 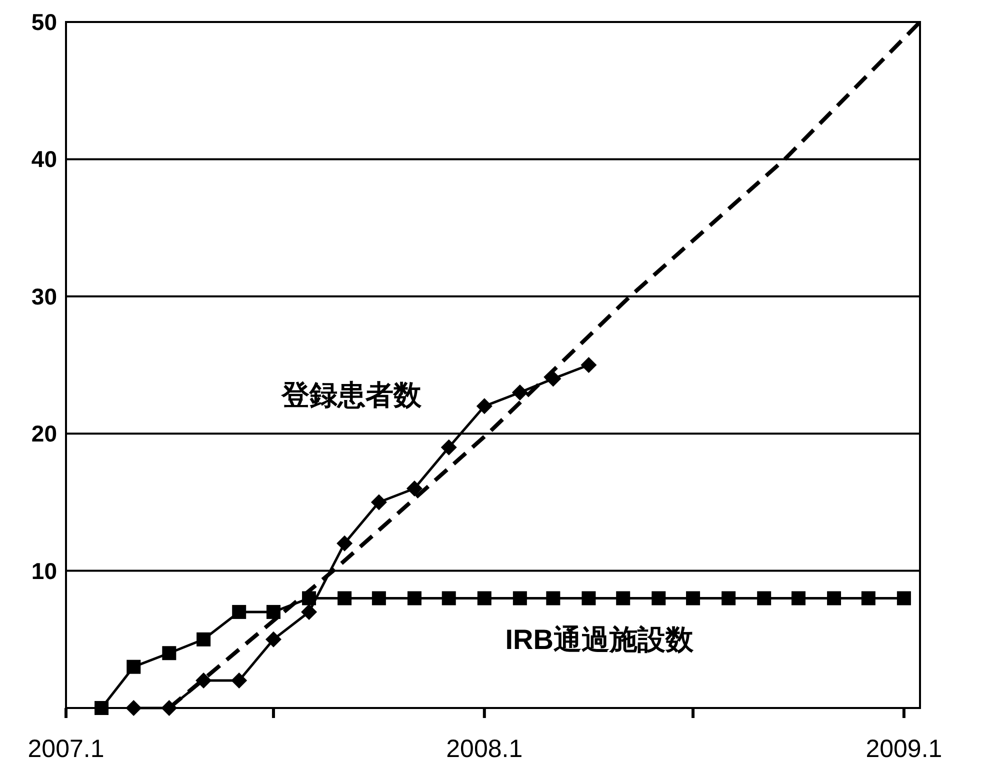 I want to click on y-tick-label: 20, so click(x=44, y=433).